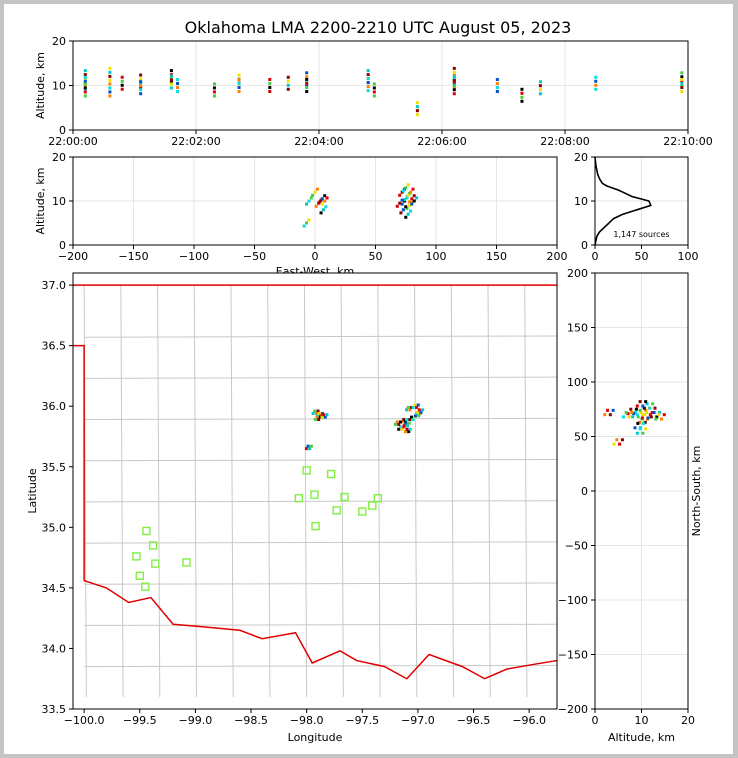  I want to click on x-tick-label: −99.0, so click(196, 720).